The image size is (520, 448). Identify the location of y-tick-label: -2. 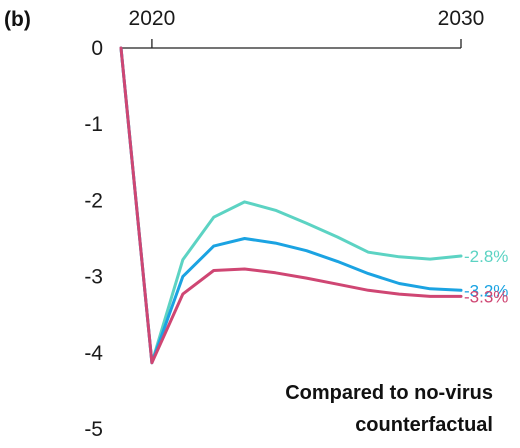
(93, 200).